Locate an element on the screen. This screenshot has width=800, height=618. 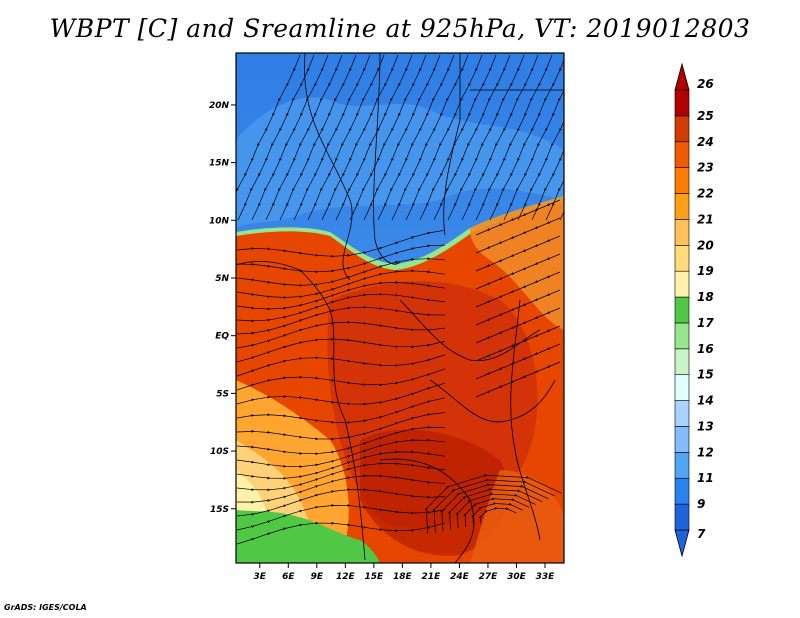
lat-label: 20N is located at coordinates (219, 106).